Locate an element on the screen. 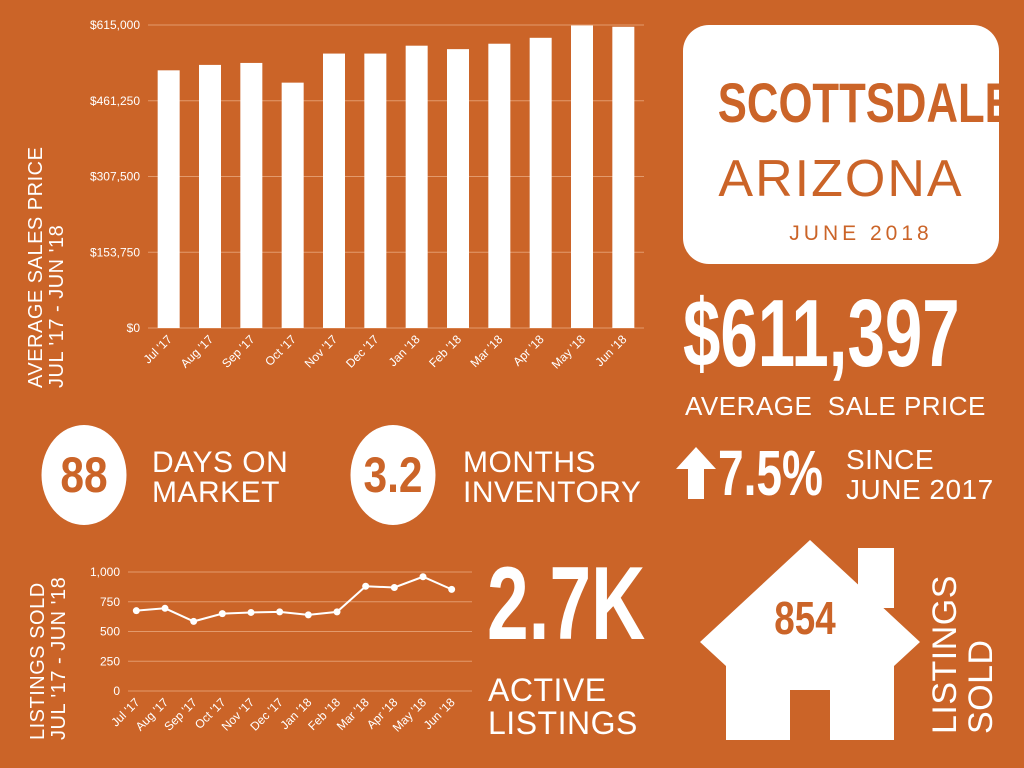 This screenshot has width=1024, height=768. days-on-market-label: DAYS ON MARKET is located at coordinates (220, 478).